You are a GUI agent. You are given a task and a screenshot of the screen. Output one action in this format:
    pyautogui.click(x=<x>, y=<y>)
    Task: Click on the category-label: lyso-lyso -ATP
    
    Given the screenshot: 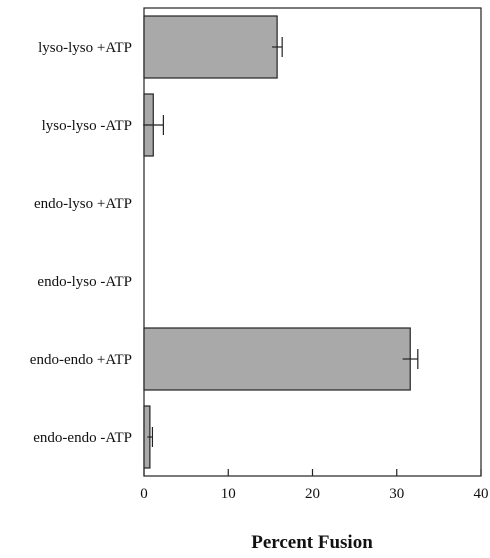 What is the action you would take?
    pyautogui.click(x=87, y=126)
    